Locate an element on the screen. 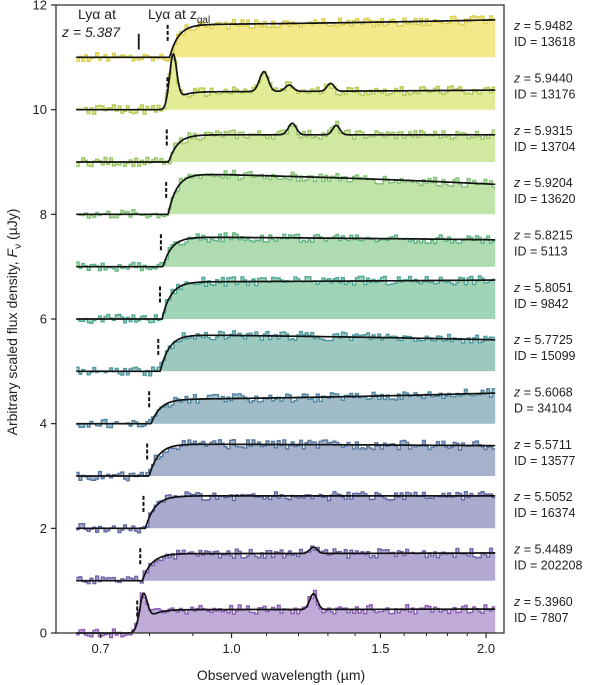 The height and width of the screenshot is (685, 589). lya-fixed-annotation: Lyα at z = 5.387 is located at coordinates (91, 23).